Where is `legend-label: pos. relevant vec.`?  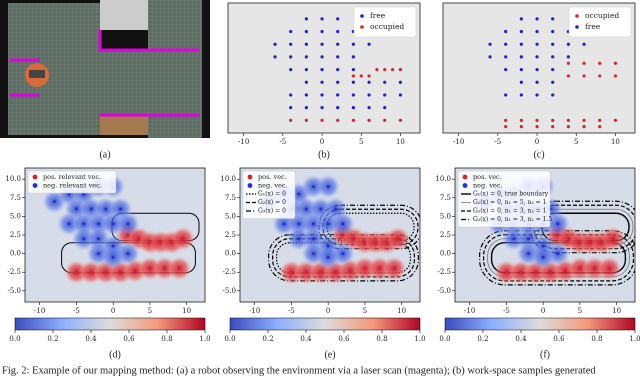 legend-label: pos. relevant vec. is located at coordinates (72, 177).